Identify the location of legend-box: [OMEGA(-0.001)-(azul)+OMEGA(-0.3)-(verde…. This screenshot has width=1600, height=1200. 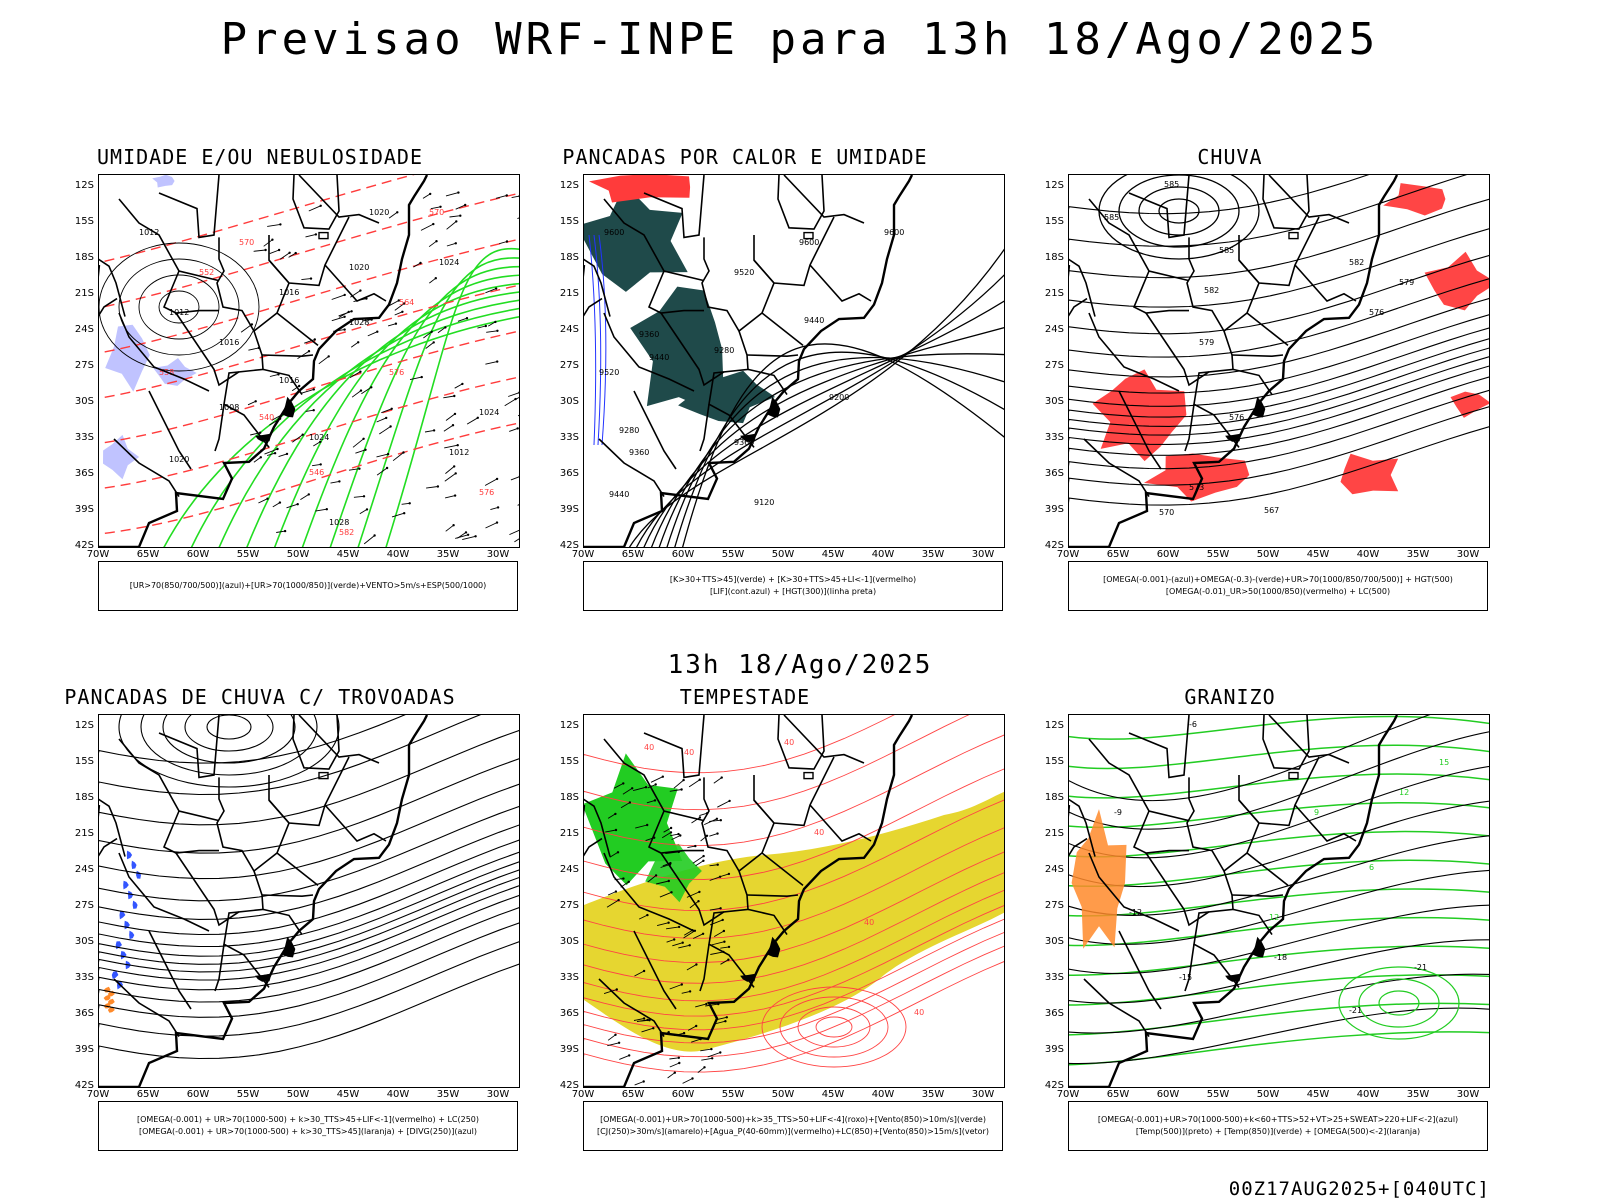
(1278, 586).